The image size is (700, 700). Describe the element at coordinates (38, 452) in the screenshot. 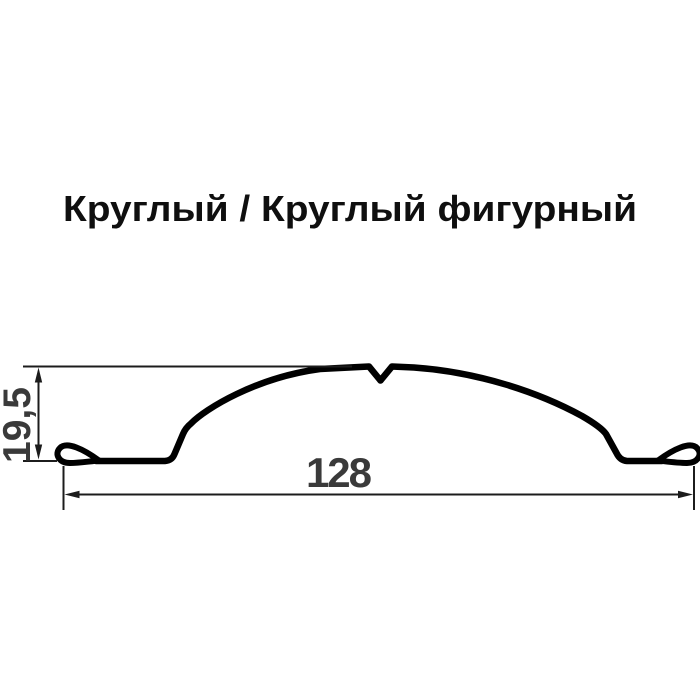

I see `height-arrow-down-icon` at that location.